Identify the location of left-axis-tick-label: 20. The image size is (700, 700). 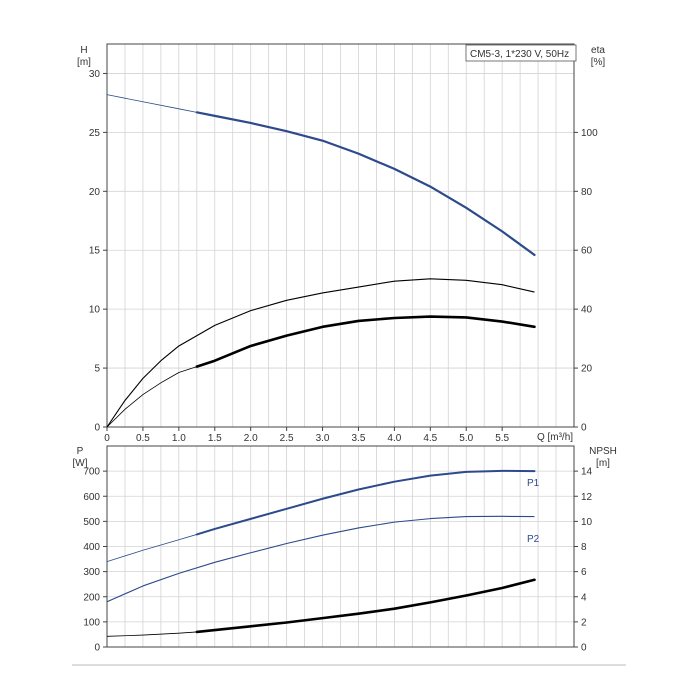
(95, 192).